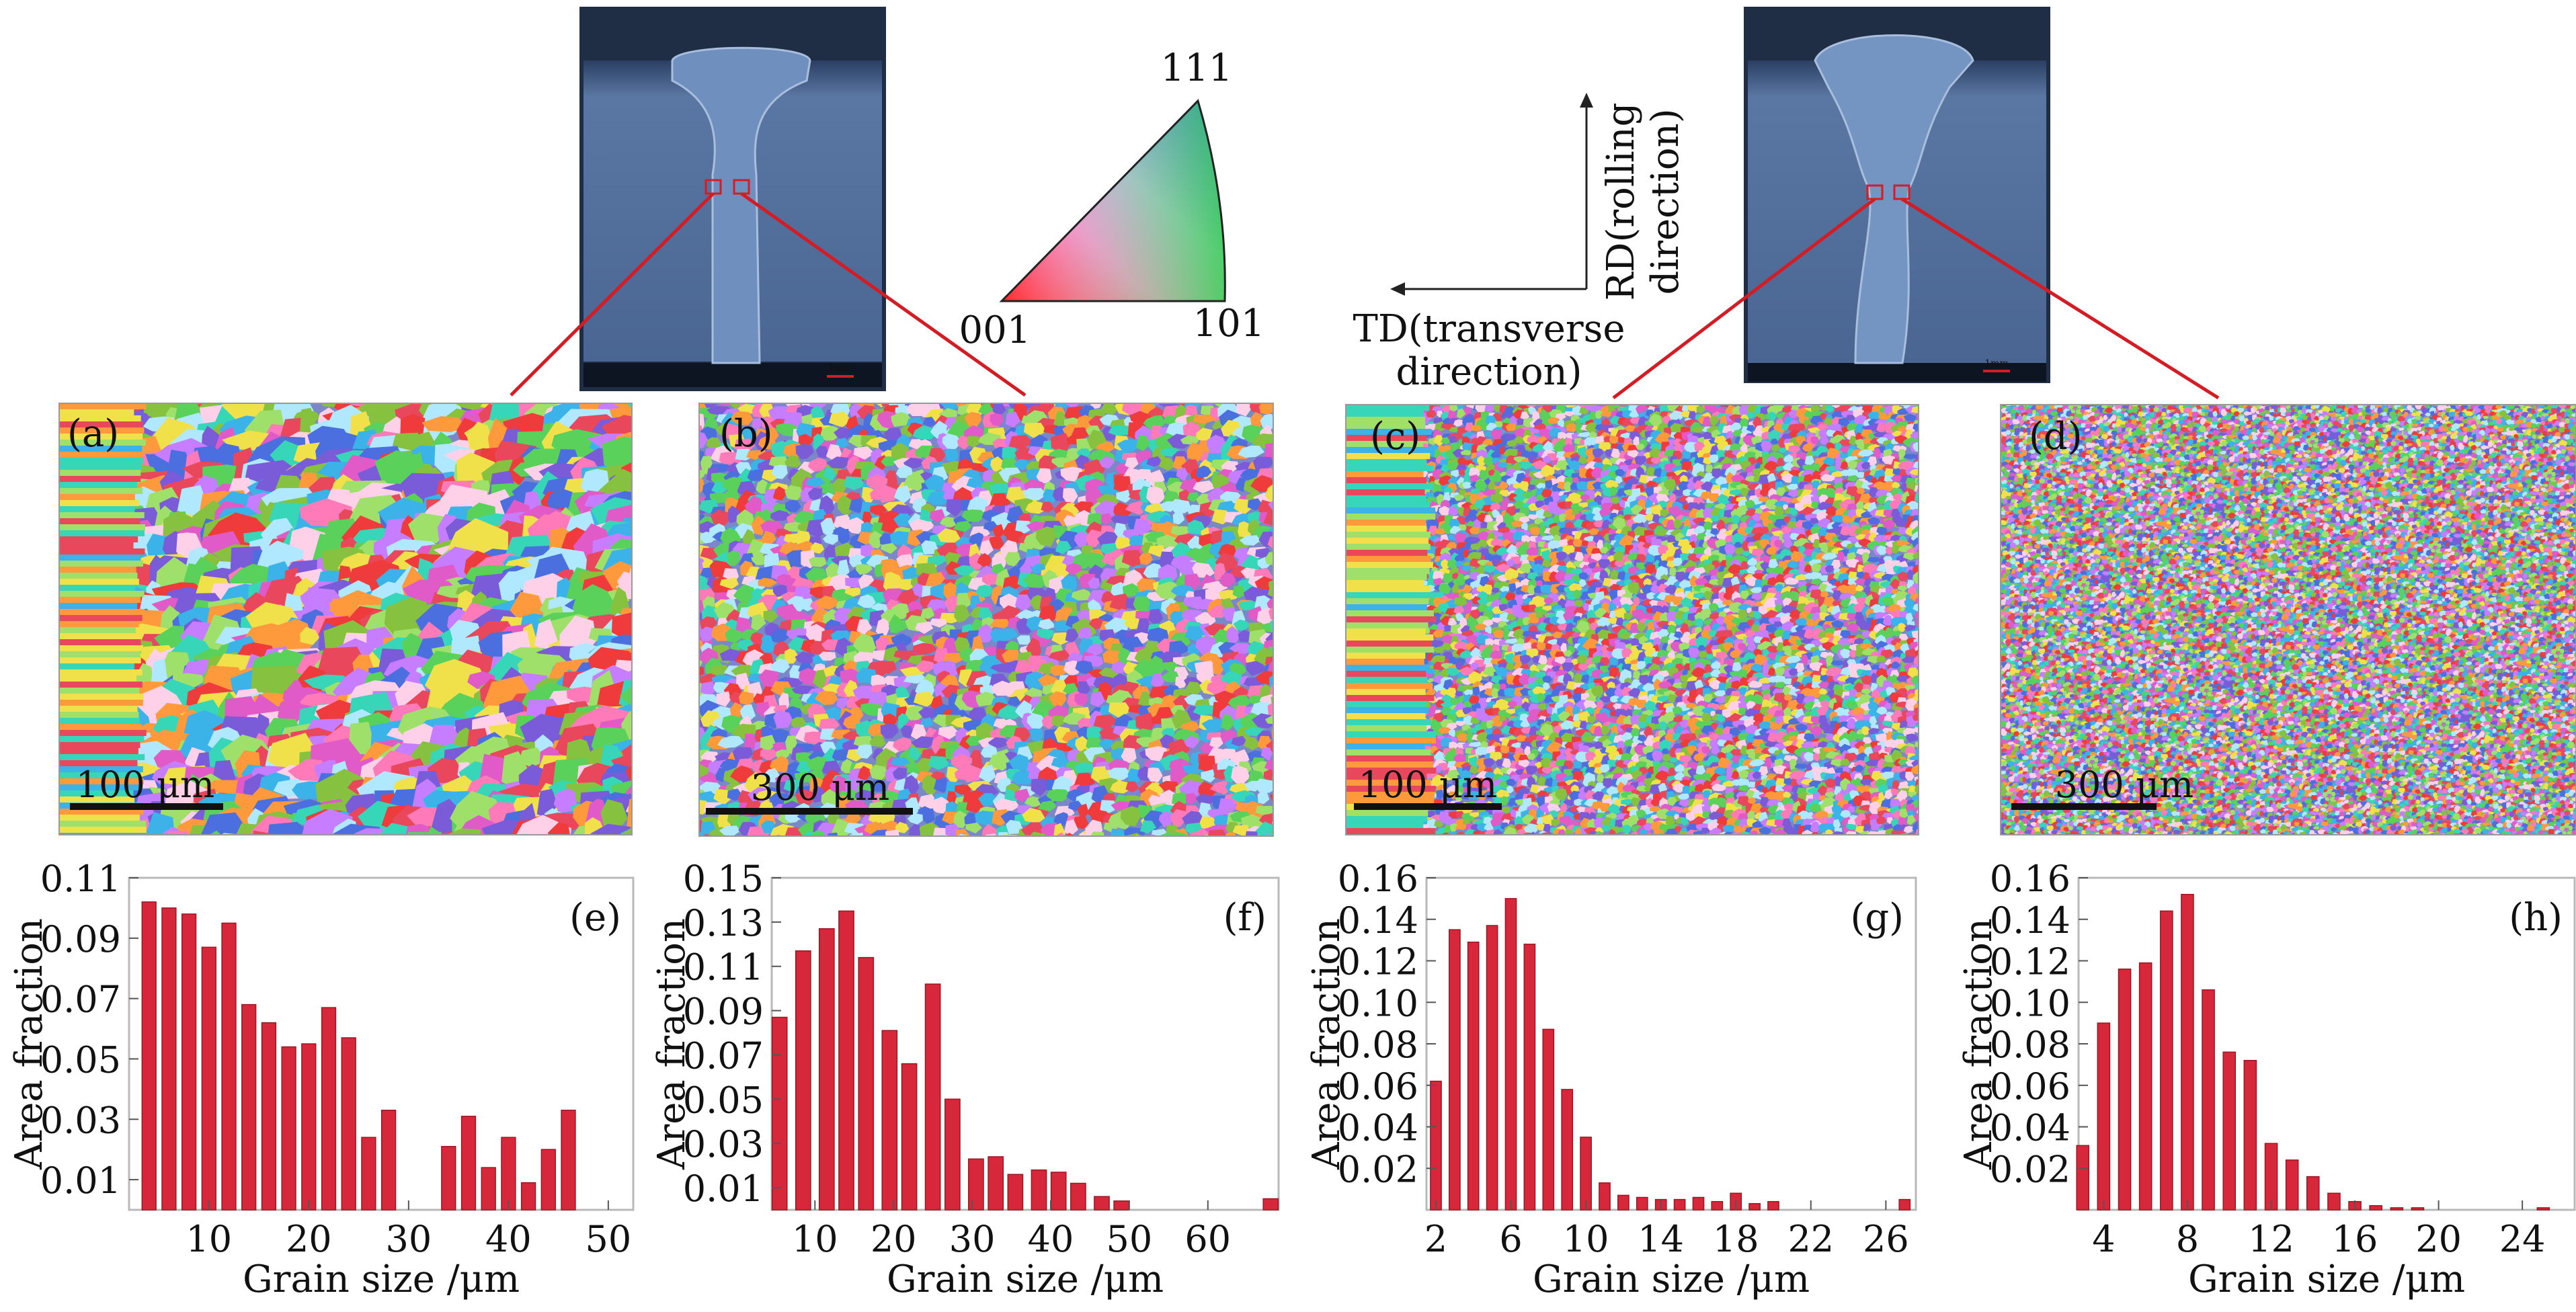  I want to click on y-tick-label: 0.04, so click(1378, 1128).